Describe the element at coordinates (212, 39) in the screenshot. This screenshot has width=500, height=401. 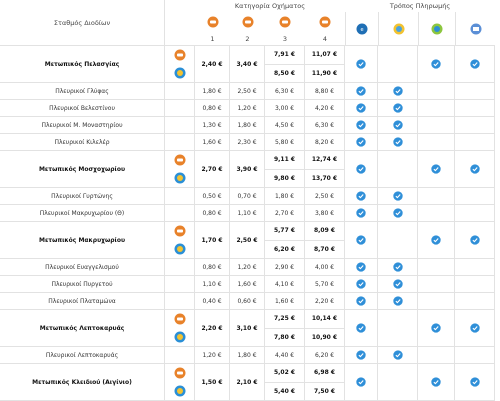
I see `category-number: 1` at that location.